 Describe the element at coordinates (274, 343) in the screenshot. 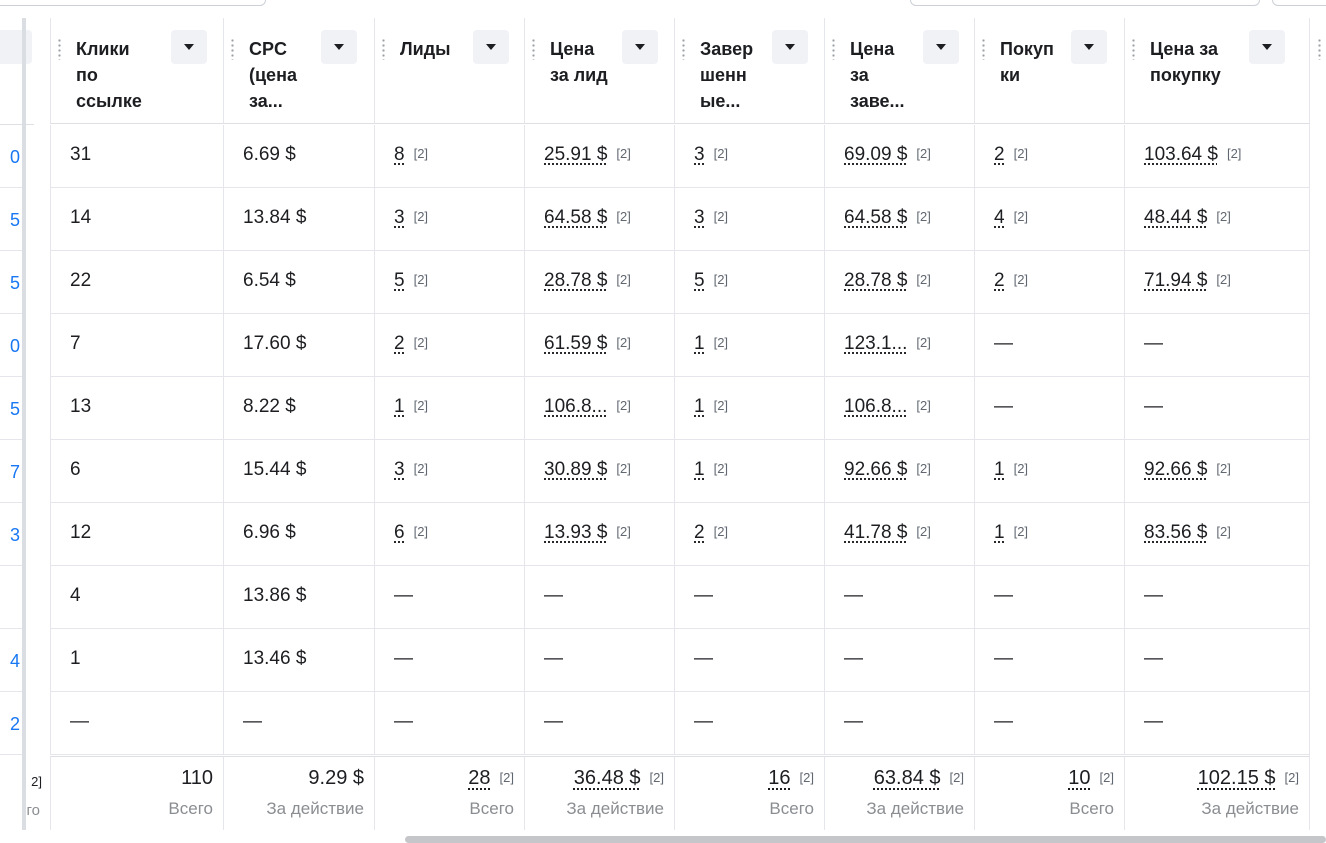

I see `cell-text: 17.60 $` at that location.